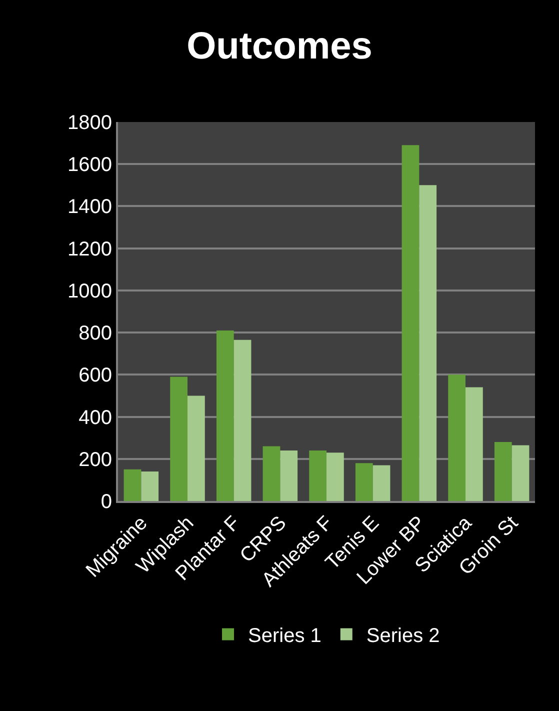  What do you see at coordinates (90, 249) in the screenshot?
I see `y-tick-label: 1200` at bounding box center [90, 249].